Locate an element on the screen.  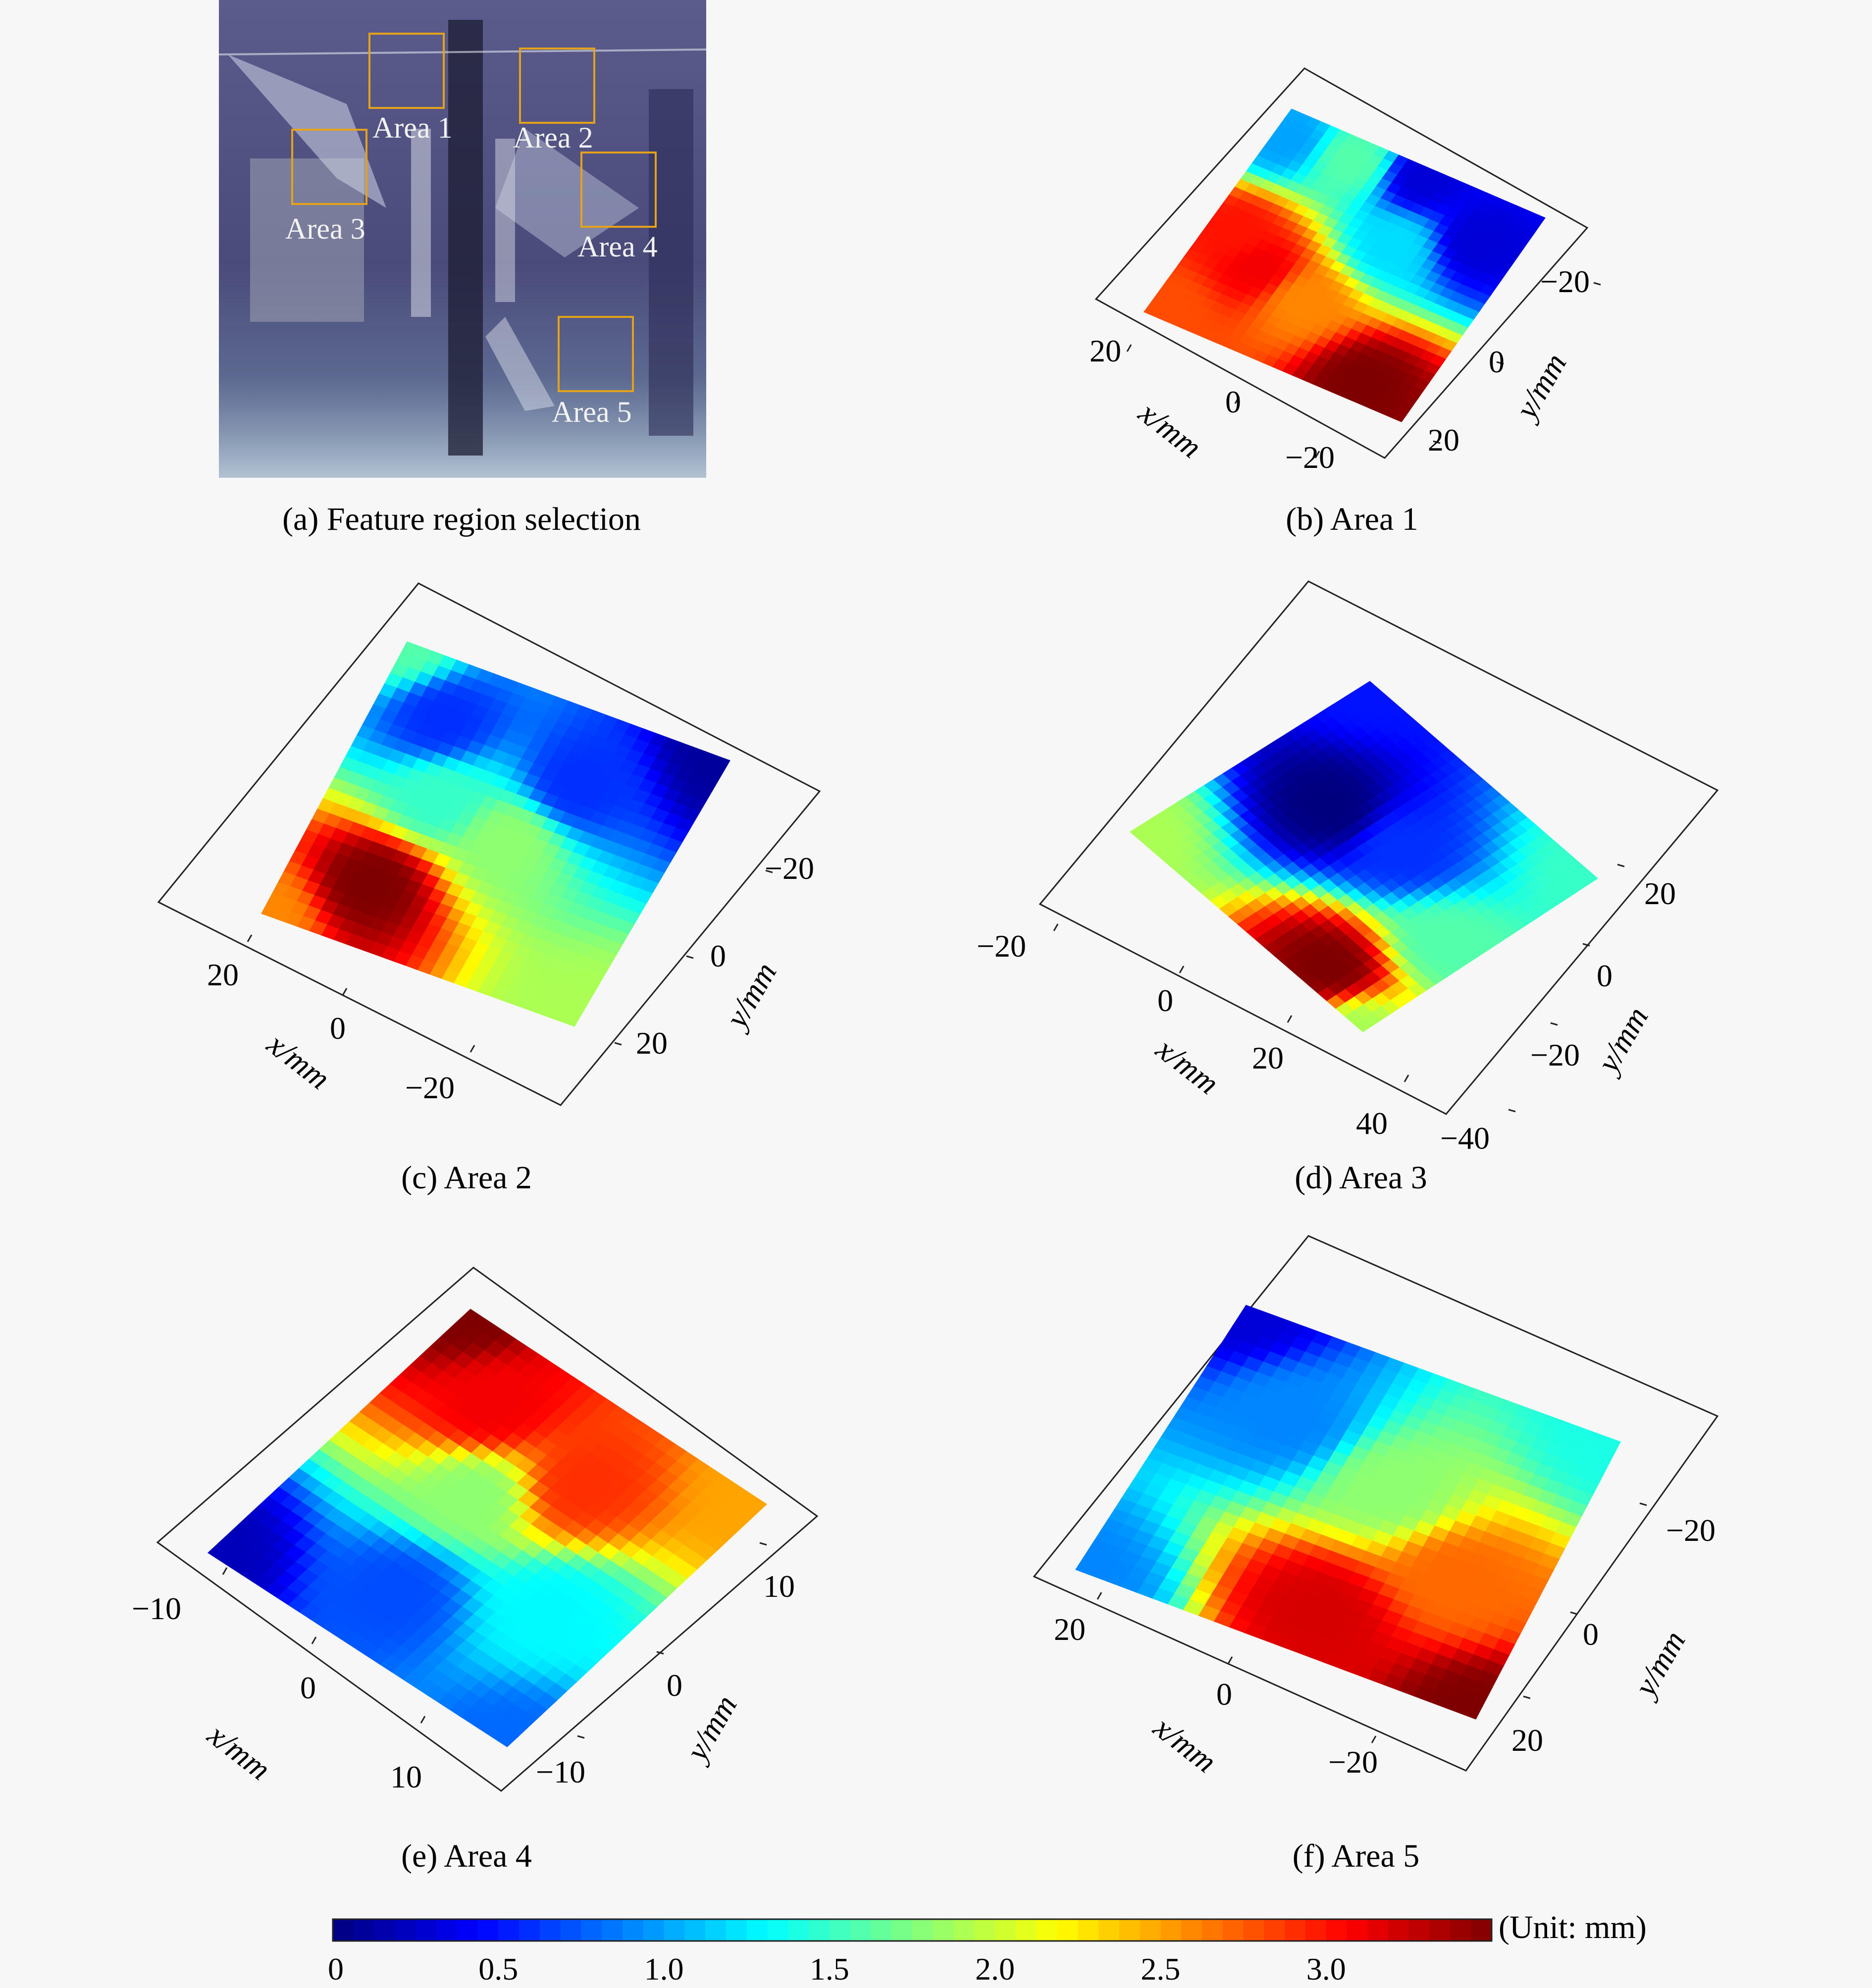
photo-wing-left is located at coordinates (307, 131).